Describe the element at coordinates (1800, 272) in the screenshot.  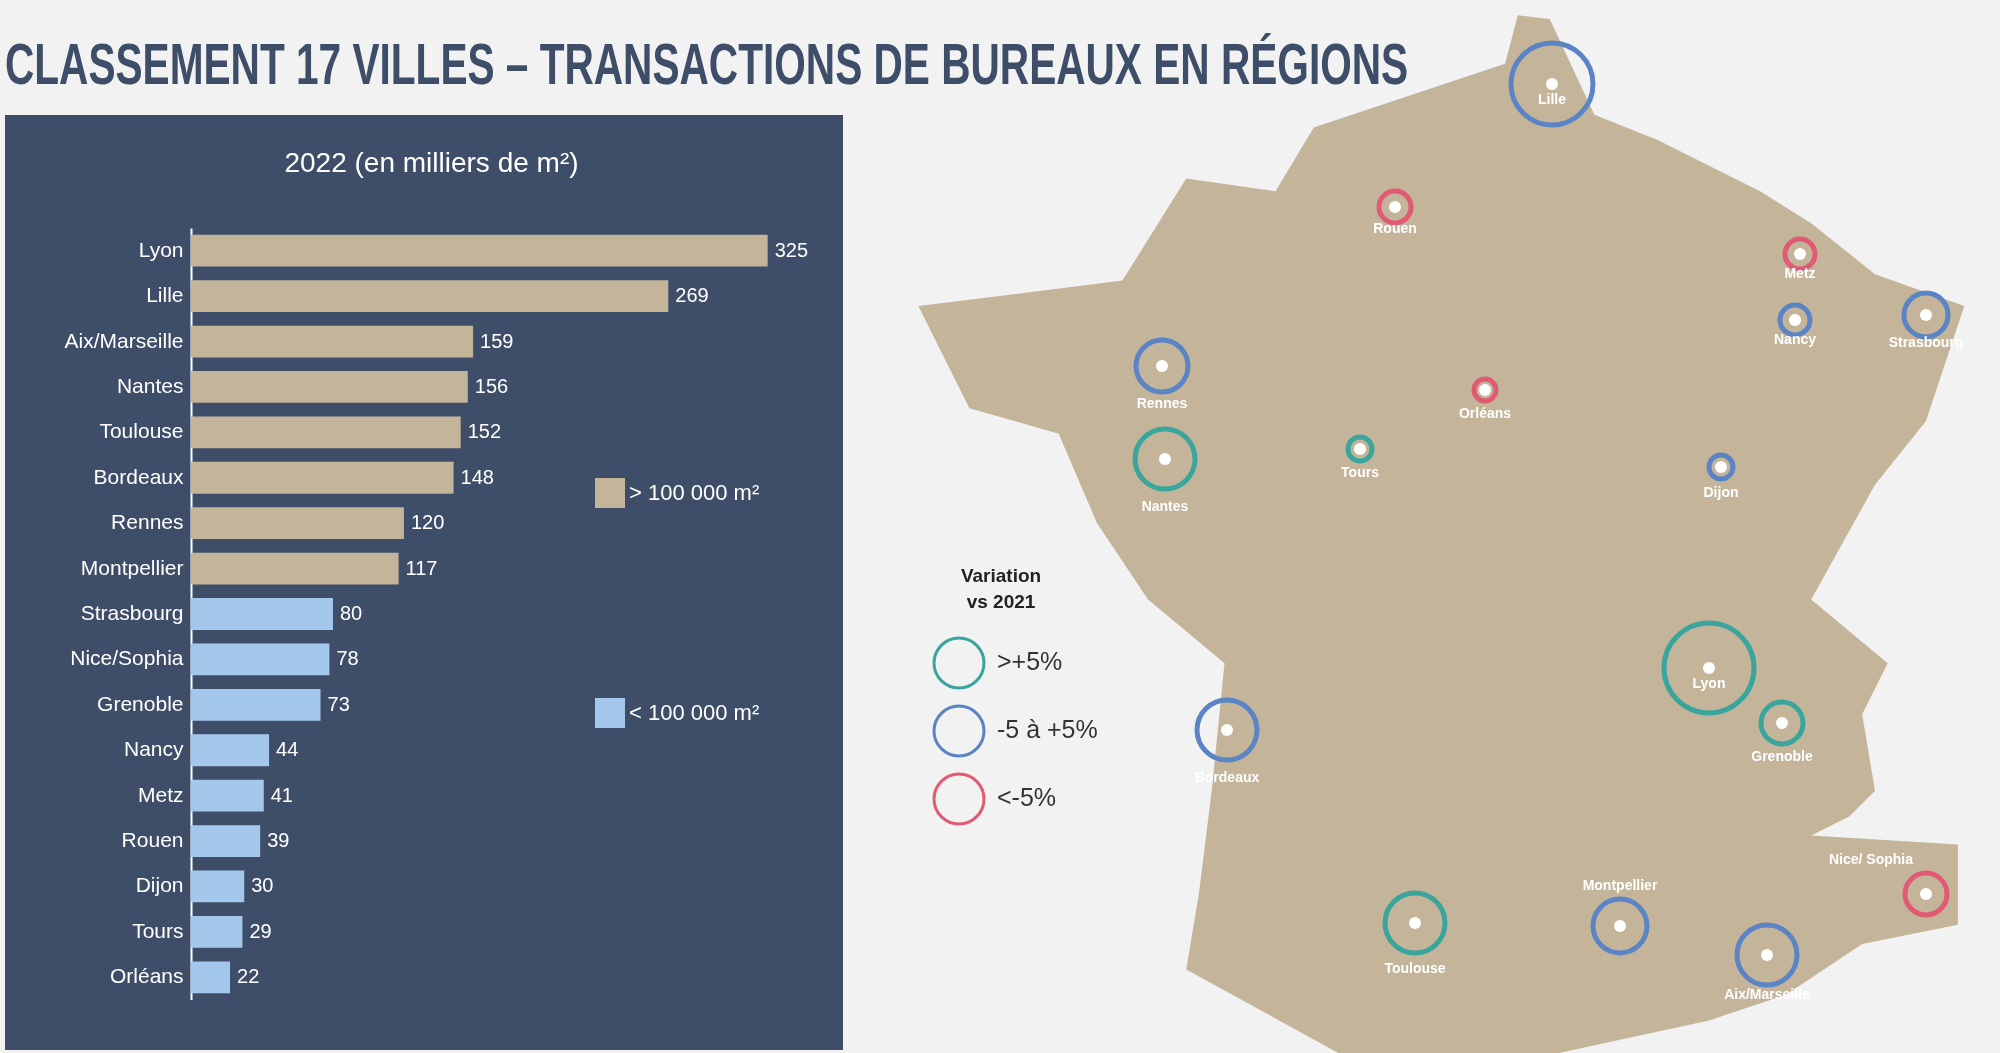
I see `text: Metz` at that location.